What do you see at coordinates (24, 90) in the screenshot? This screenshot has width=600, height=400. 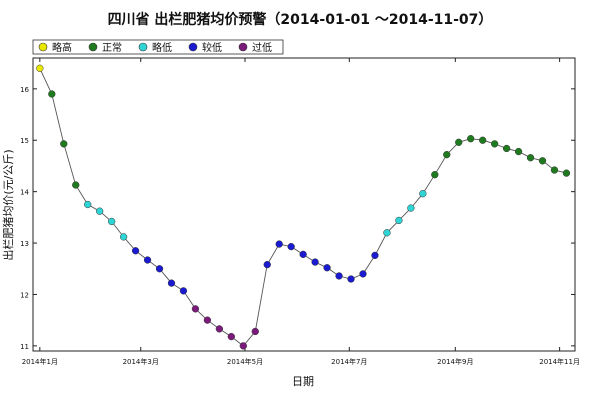 I see `y-tick-label: 16` at bounding box center [24, 90].